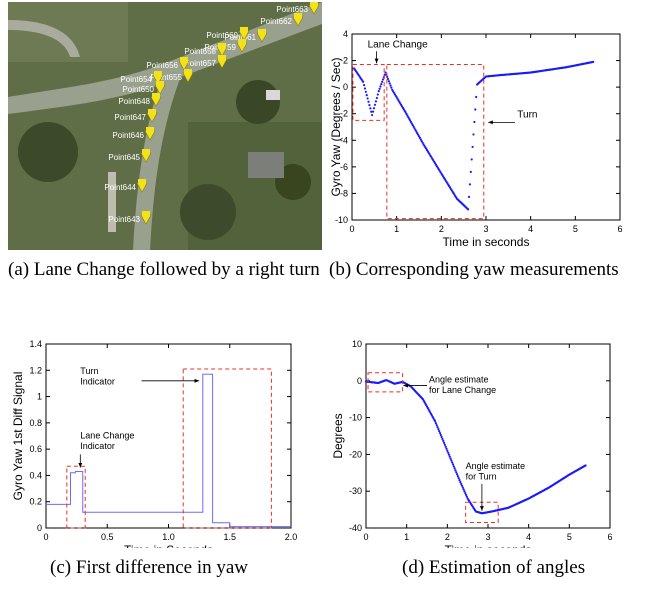  I want to click on map-pin-label: Point650, so click(138, 89).